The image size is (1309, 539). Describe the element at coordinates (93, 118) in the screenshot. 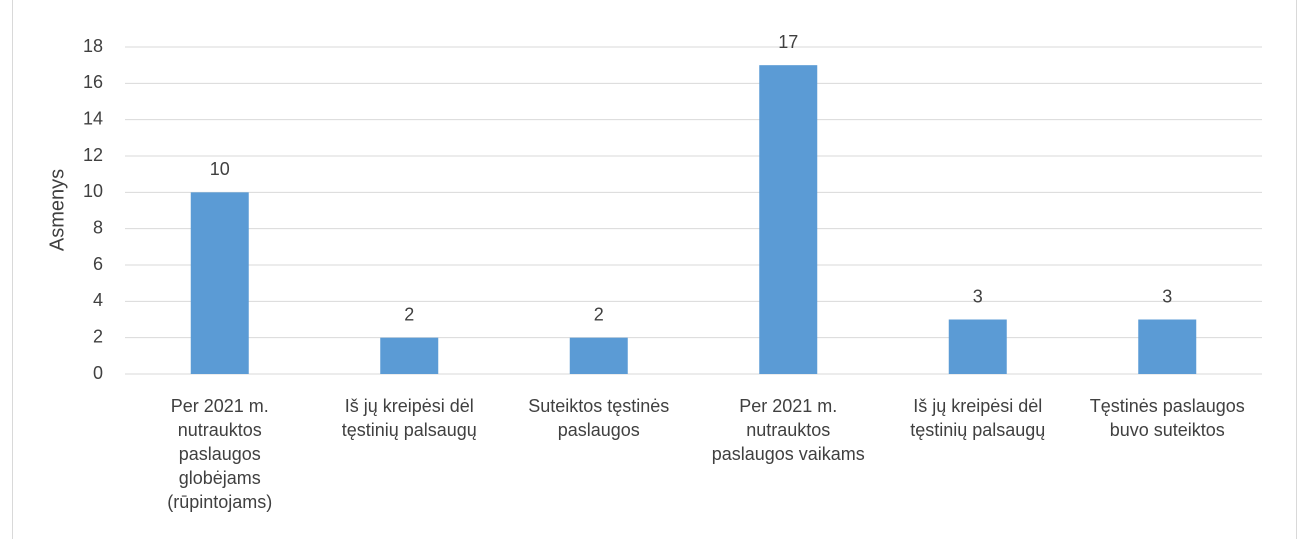

I see `y-tick-label: 14` at that location.